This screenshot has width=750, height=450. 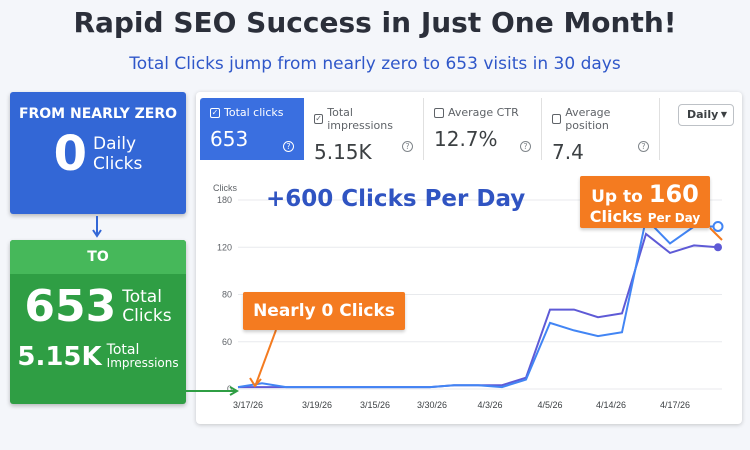 I want to click on metric-label: Average position, so click(x=588, y=119).